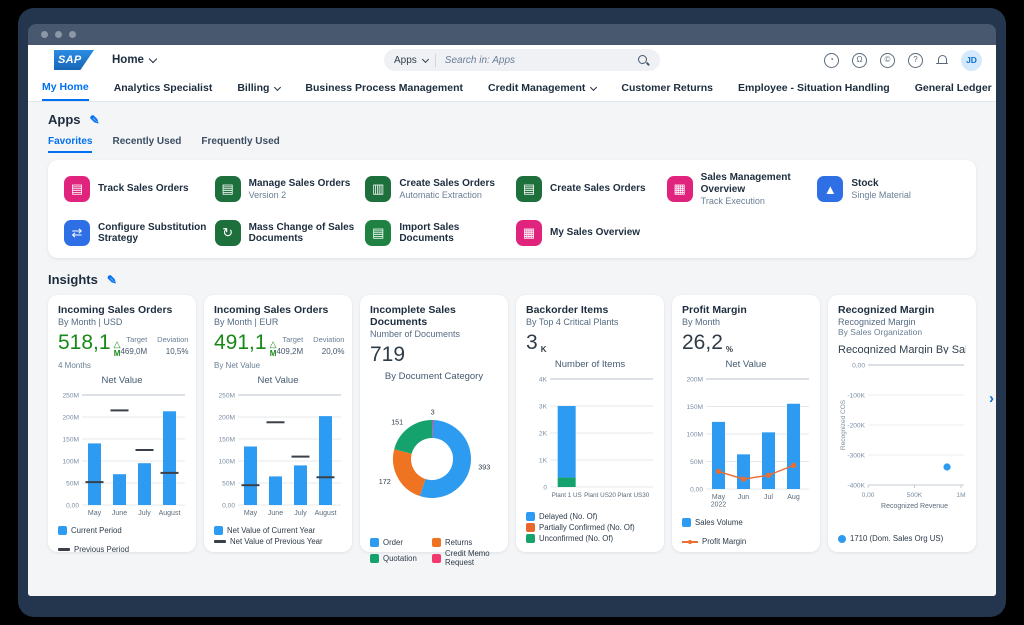 The width and height of the screenshot is (1024, 625). What do you see at coordinates (467, 558) in the screenshot?
I see `legend-label: Credit Memo Request` at bounding box center [467, 558].